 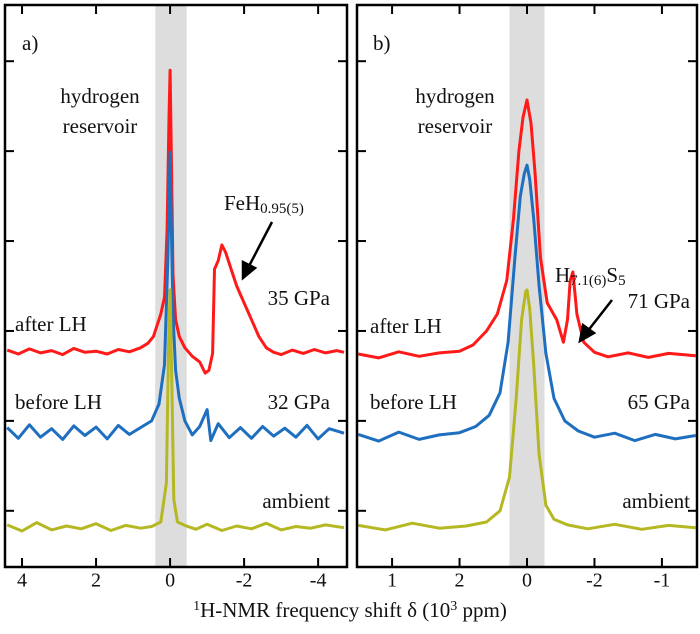 I want to click on x-tick-label: 1, so click(x=392, y=581).